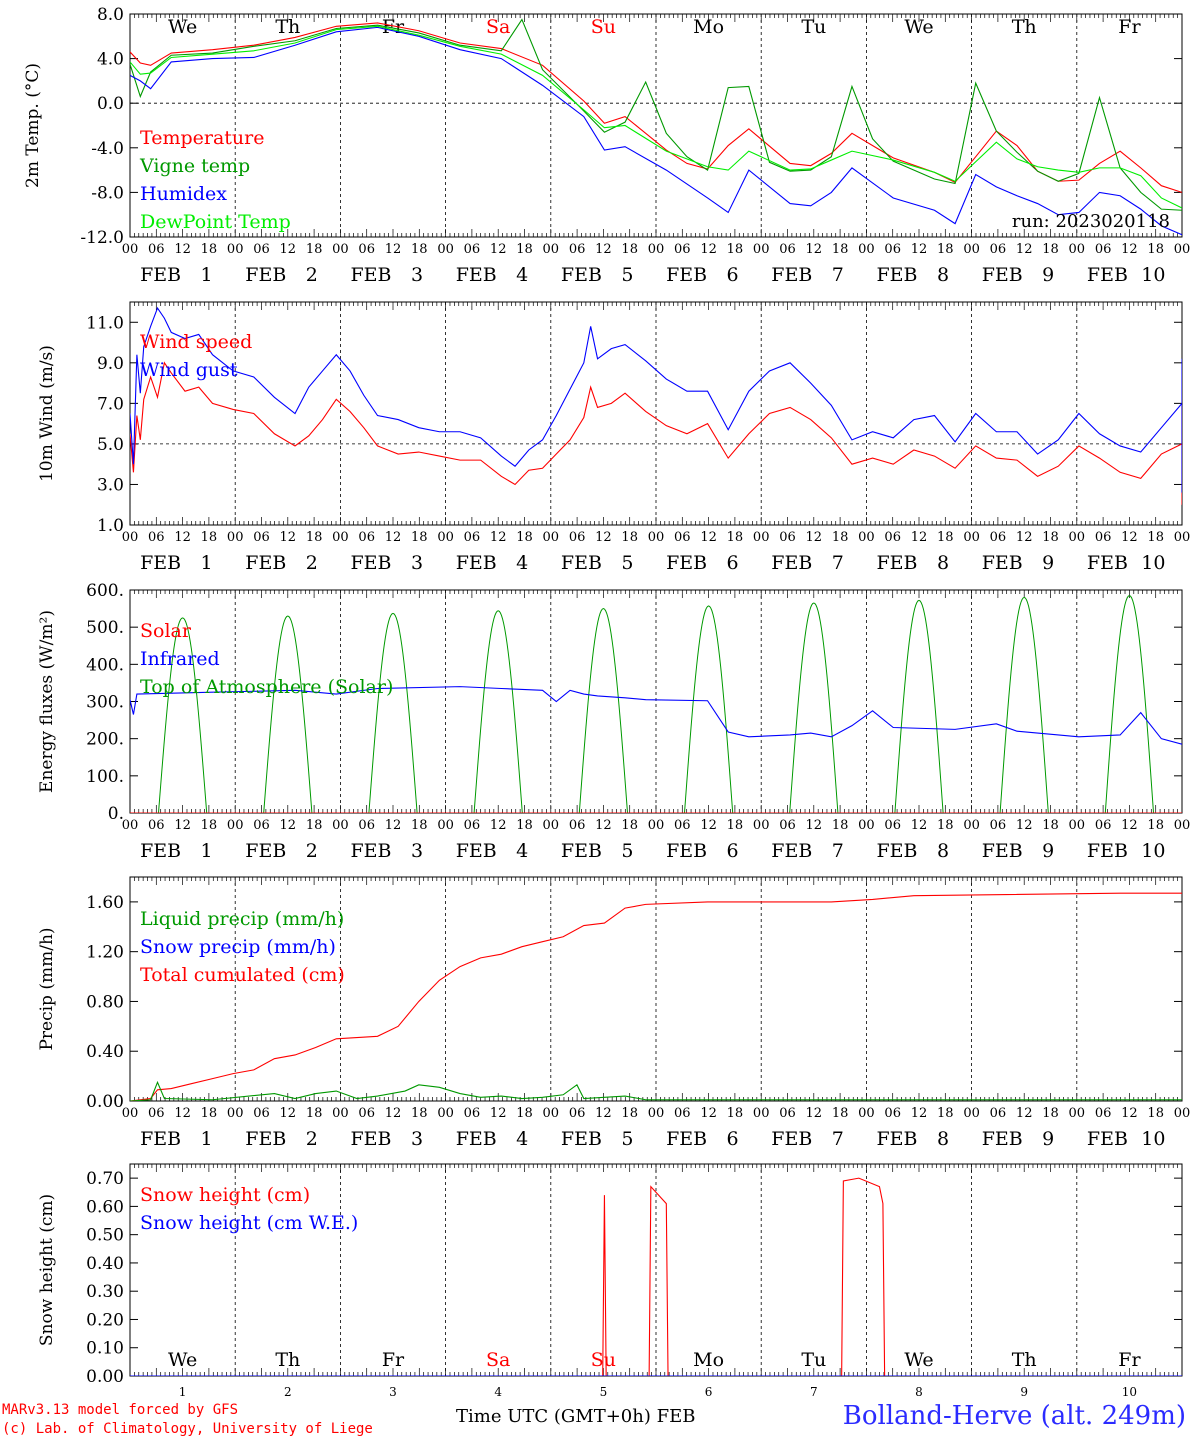 This screenshot has width=1194, height=1440. Describe the element at coordinates (522, 563) in the screenshot. I see `x-day-label: 4` at that location.